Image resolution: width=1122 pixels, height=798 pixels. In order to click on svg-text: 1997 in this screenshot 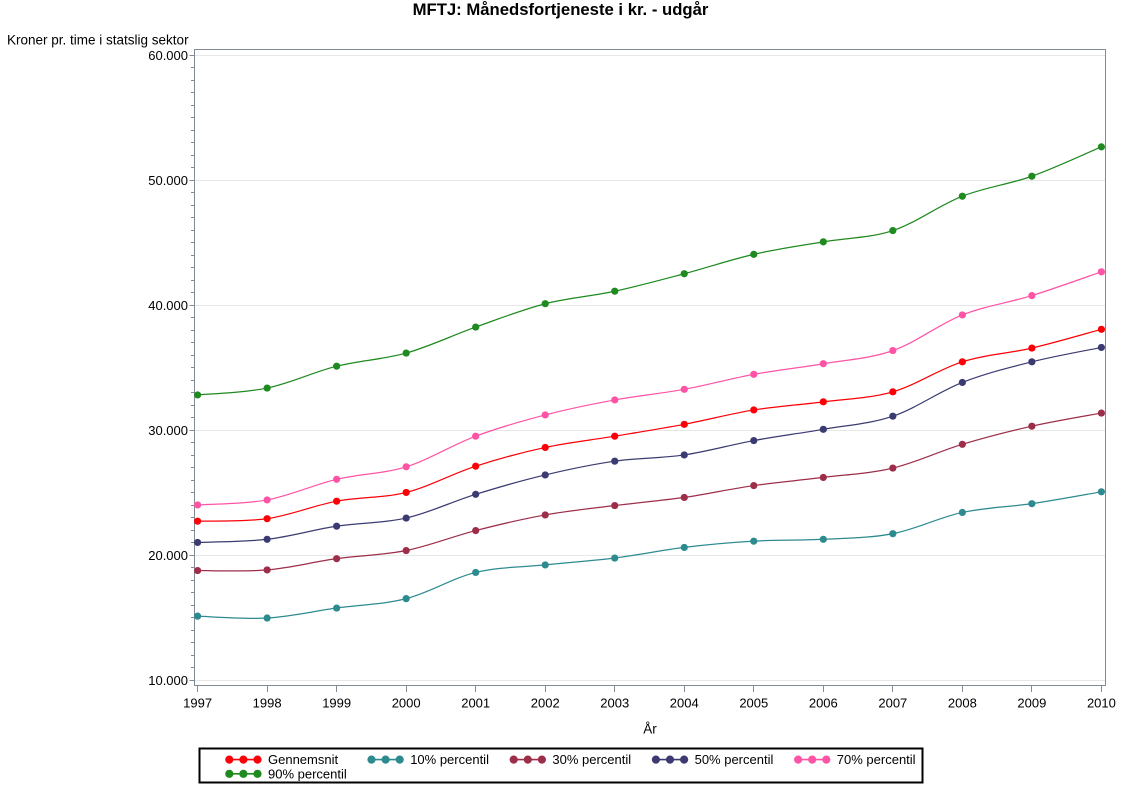, I will do `click(197, 703)`.